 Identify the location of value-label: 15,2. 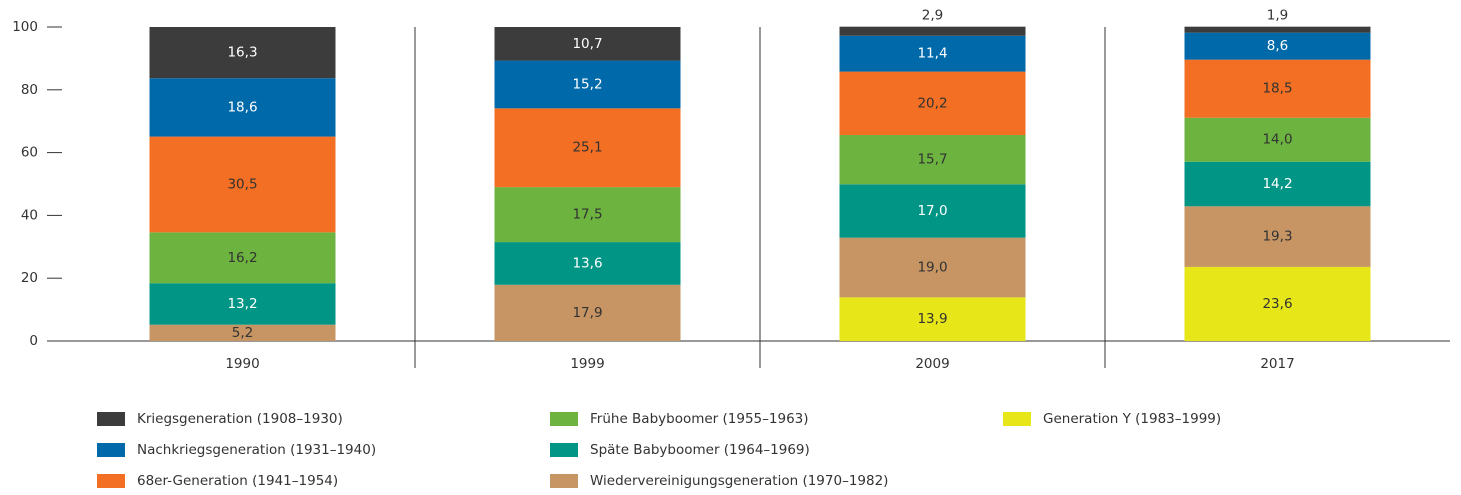
(587, 84).